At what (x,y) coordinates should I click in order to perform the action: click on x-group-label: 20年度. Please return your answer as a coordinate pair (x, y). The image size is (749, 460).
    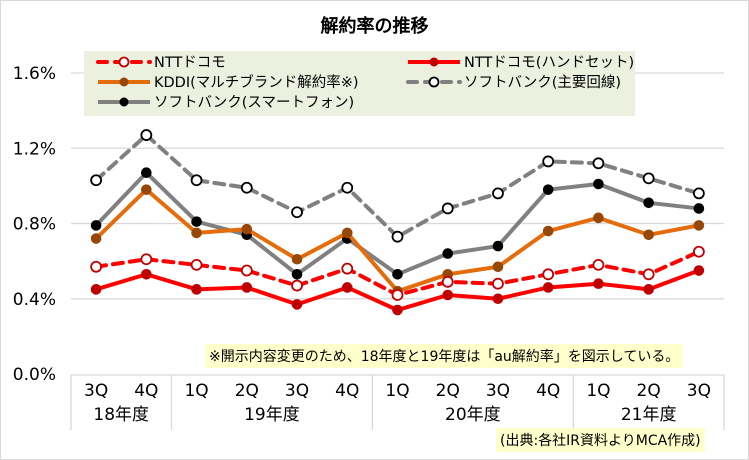
    Looking at the image, I should click on (473, 415).